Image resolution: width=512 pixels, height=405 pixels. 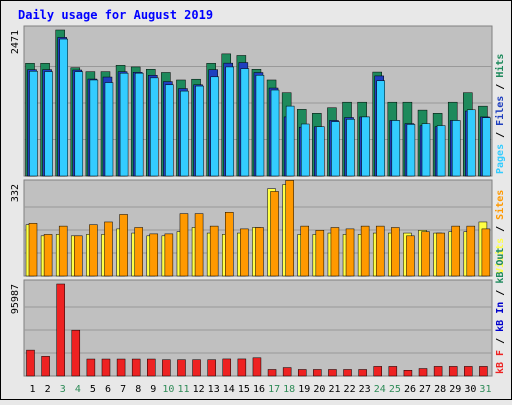 I want to click on x-tick-label: 1, so click(x=33, y=389).